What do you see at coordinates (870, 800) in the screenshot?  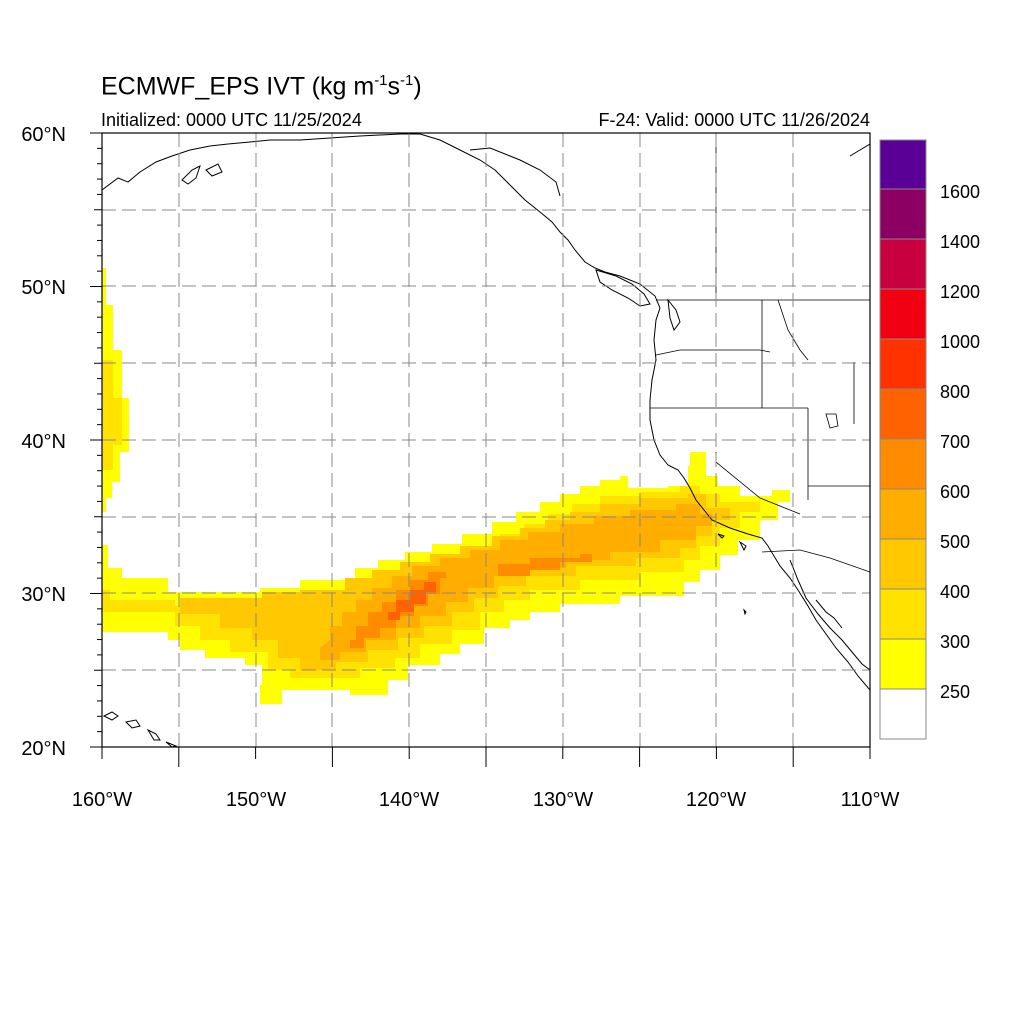 I see `lon-label-110w: 110°W` at bounding box center [870, 800].